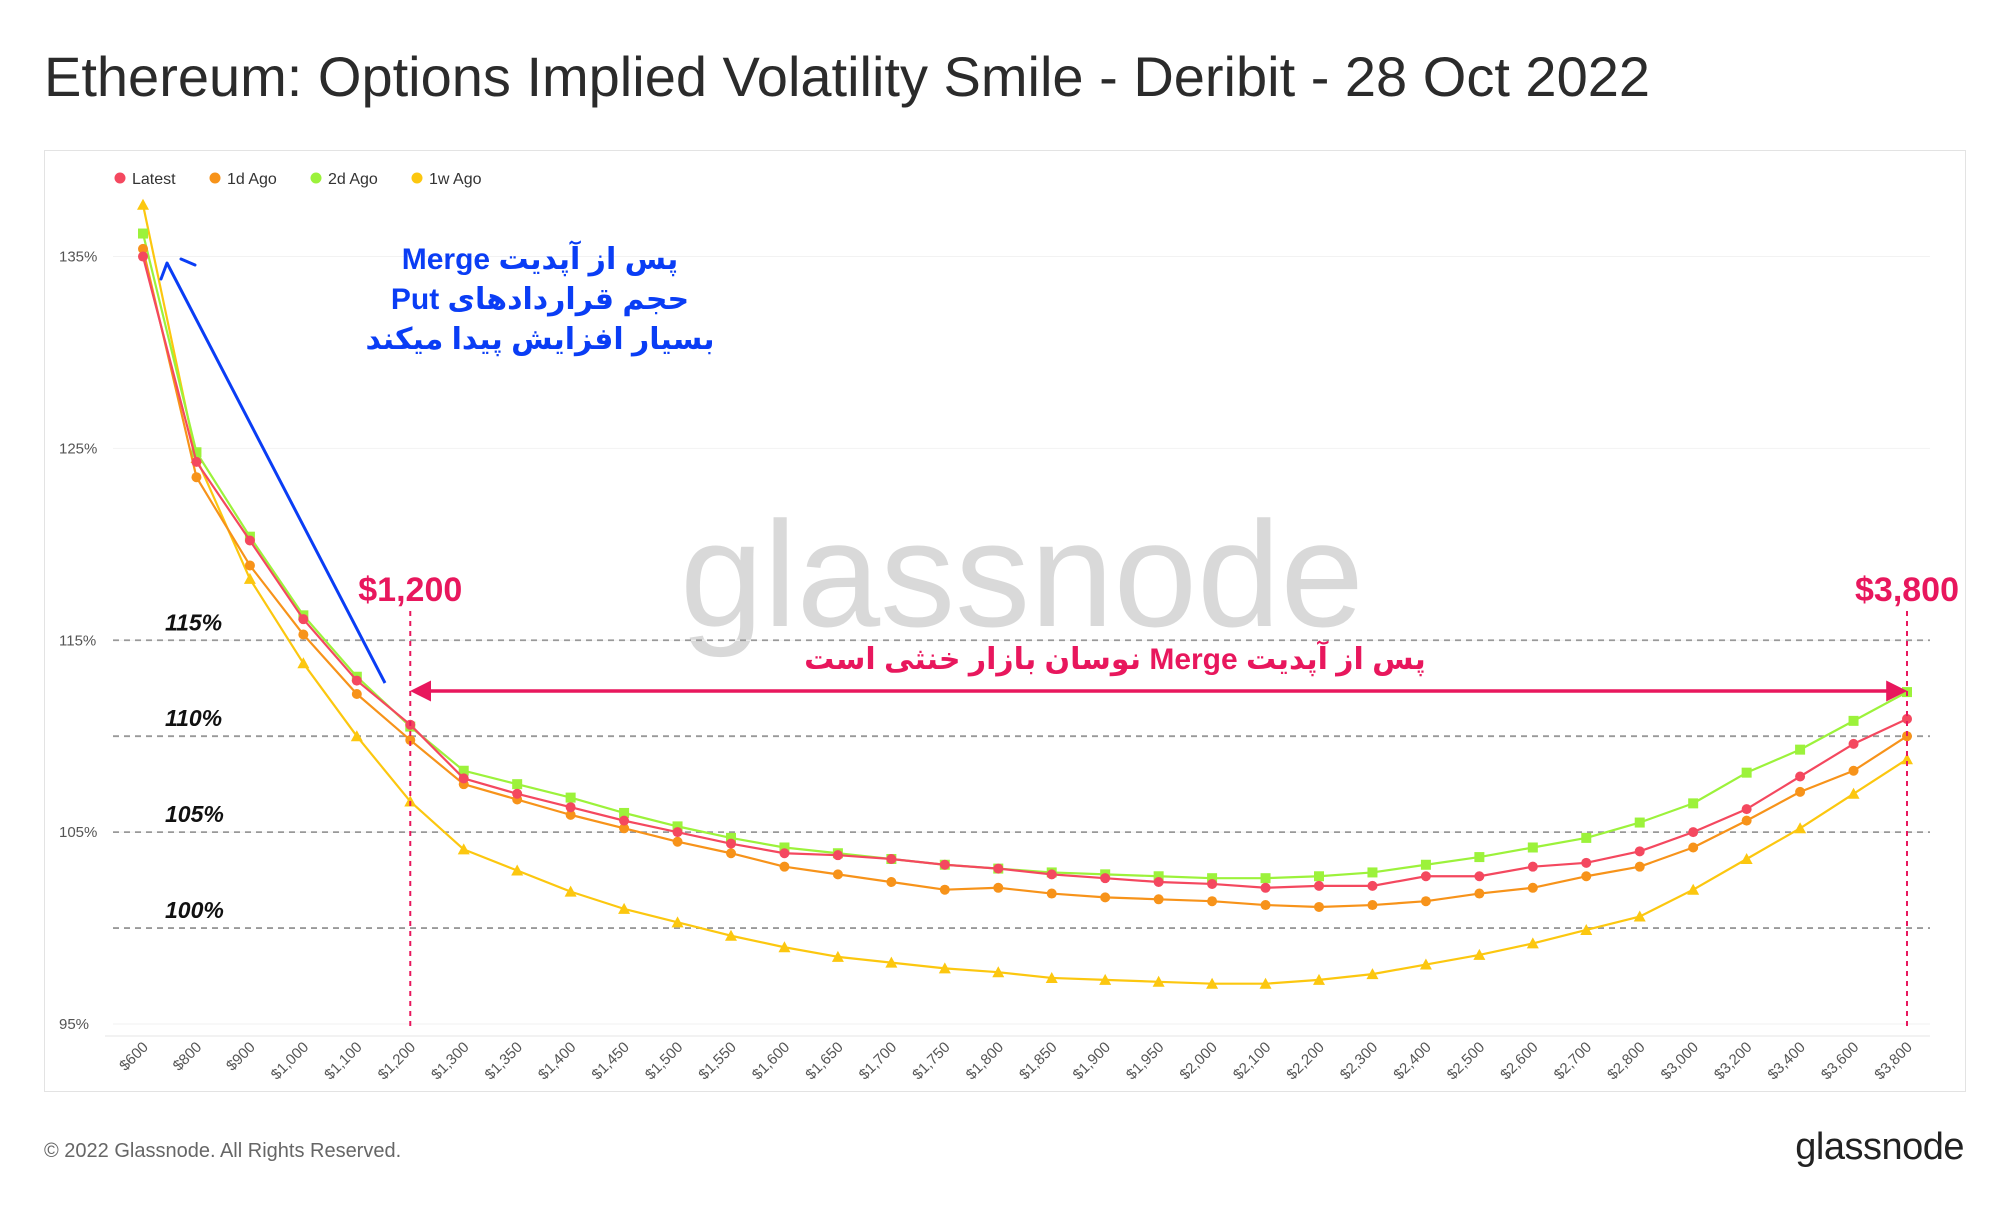  I want to click on x-tick-label: $1,500, so click(664, 1061).